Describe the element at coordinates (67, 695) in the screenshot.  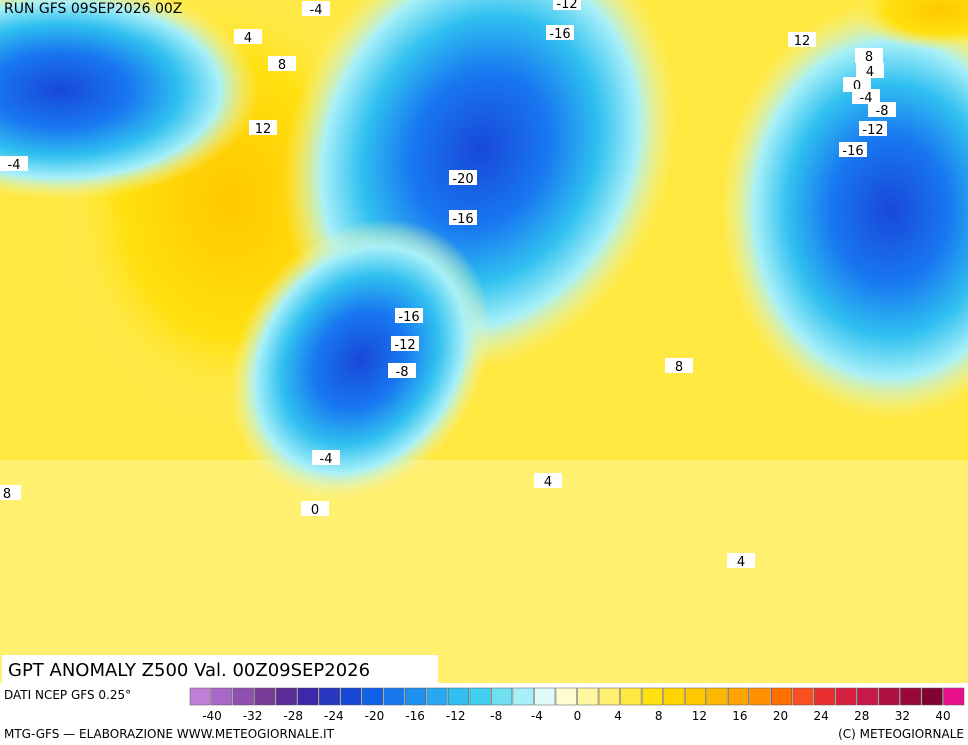
I see `source: DATI NCEP GFS 0.25°` at that location.